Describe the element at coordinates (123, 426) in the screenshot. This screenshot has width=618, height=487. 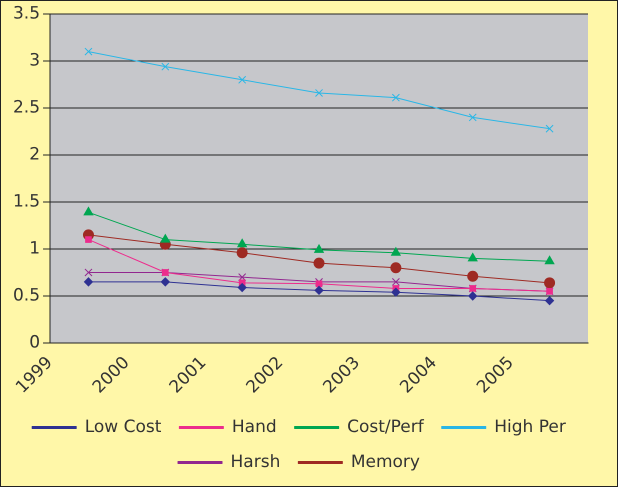
I see `legend-label: Low Cost` at that location.